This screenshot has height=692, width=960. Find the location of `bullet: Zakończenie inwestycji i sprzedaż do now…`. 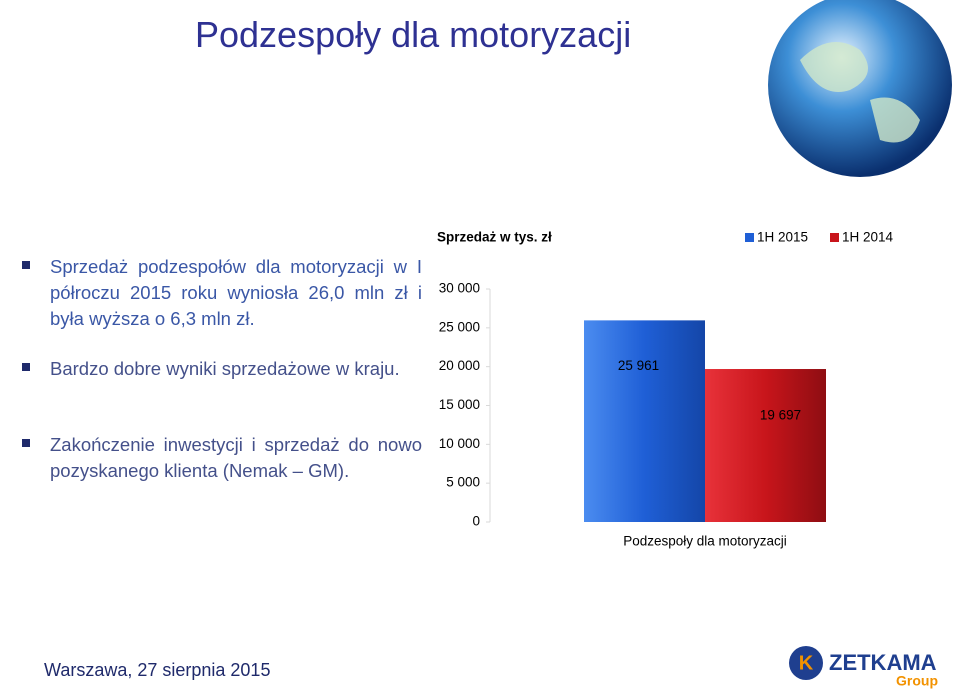

bullet: Zakończenie inwestycji i sprzedaż do now… is located at coordinates (222, 458).